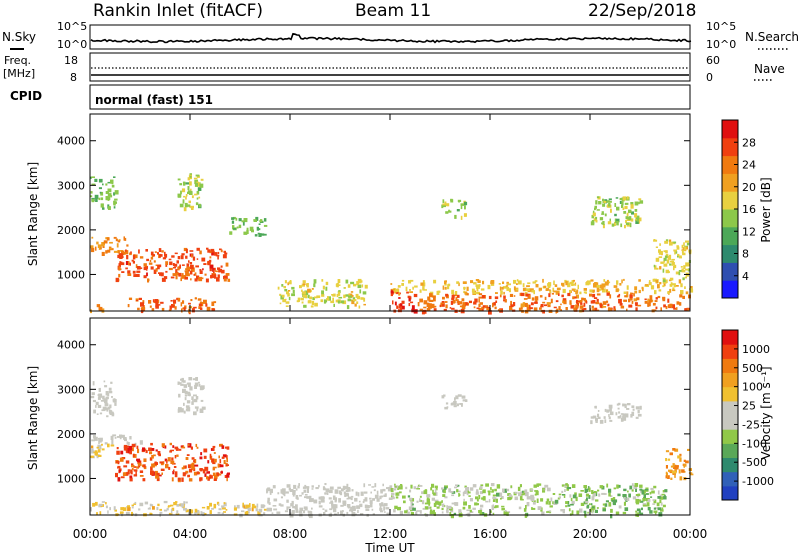 The image size is (800, 554). Describe the element at coordinates (33, 418) in the screenshot. I see `velocity-y-label: Slant Range [km]` at that location.